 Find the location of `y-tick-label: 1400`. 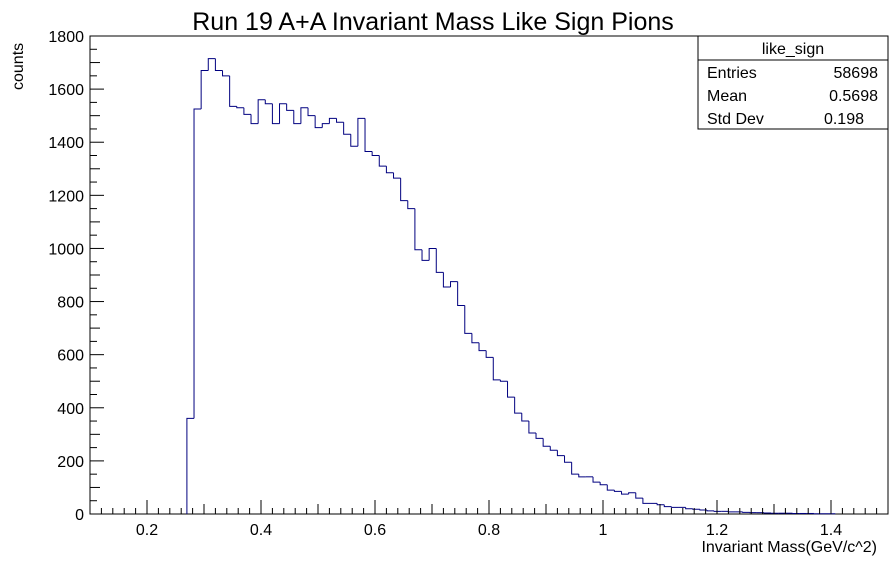

y-tick-label: 1400 is located at coordinates (66, 143).